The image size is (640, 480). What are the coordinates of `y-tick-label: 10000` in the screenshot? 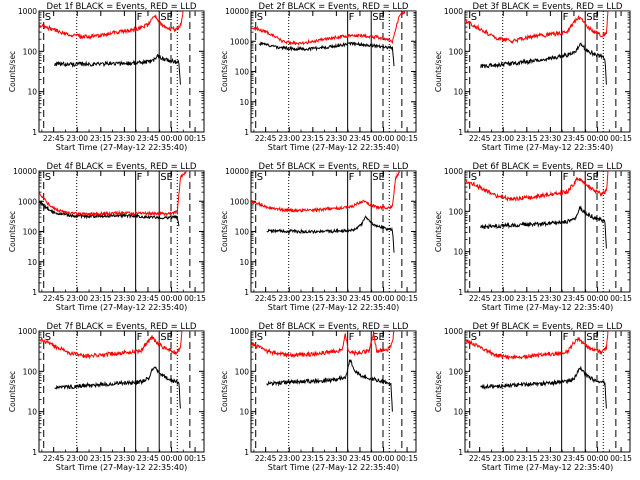 It's located at (237, 11).